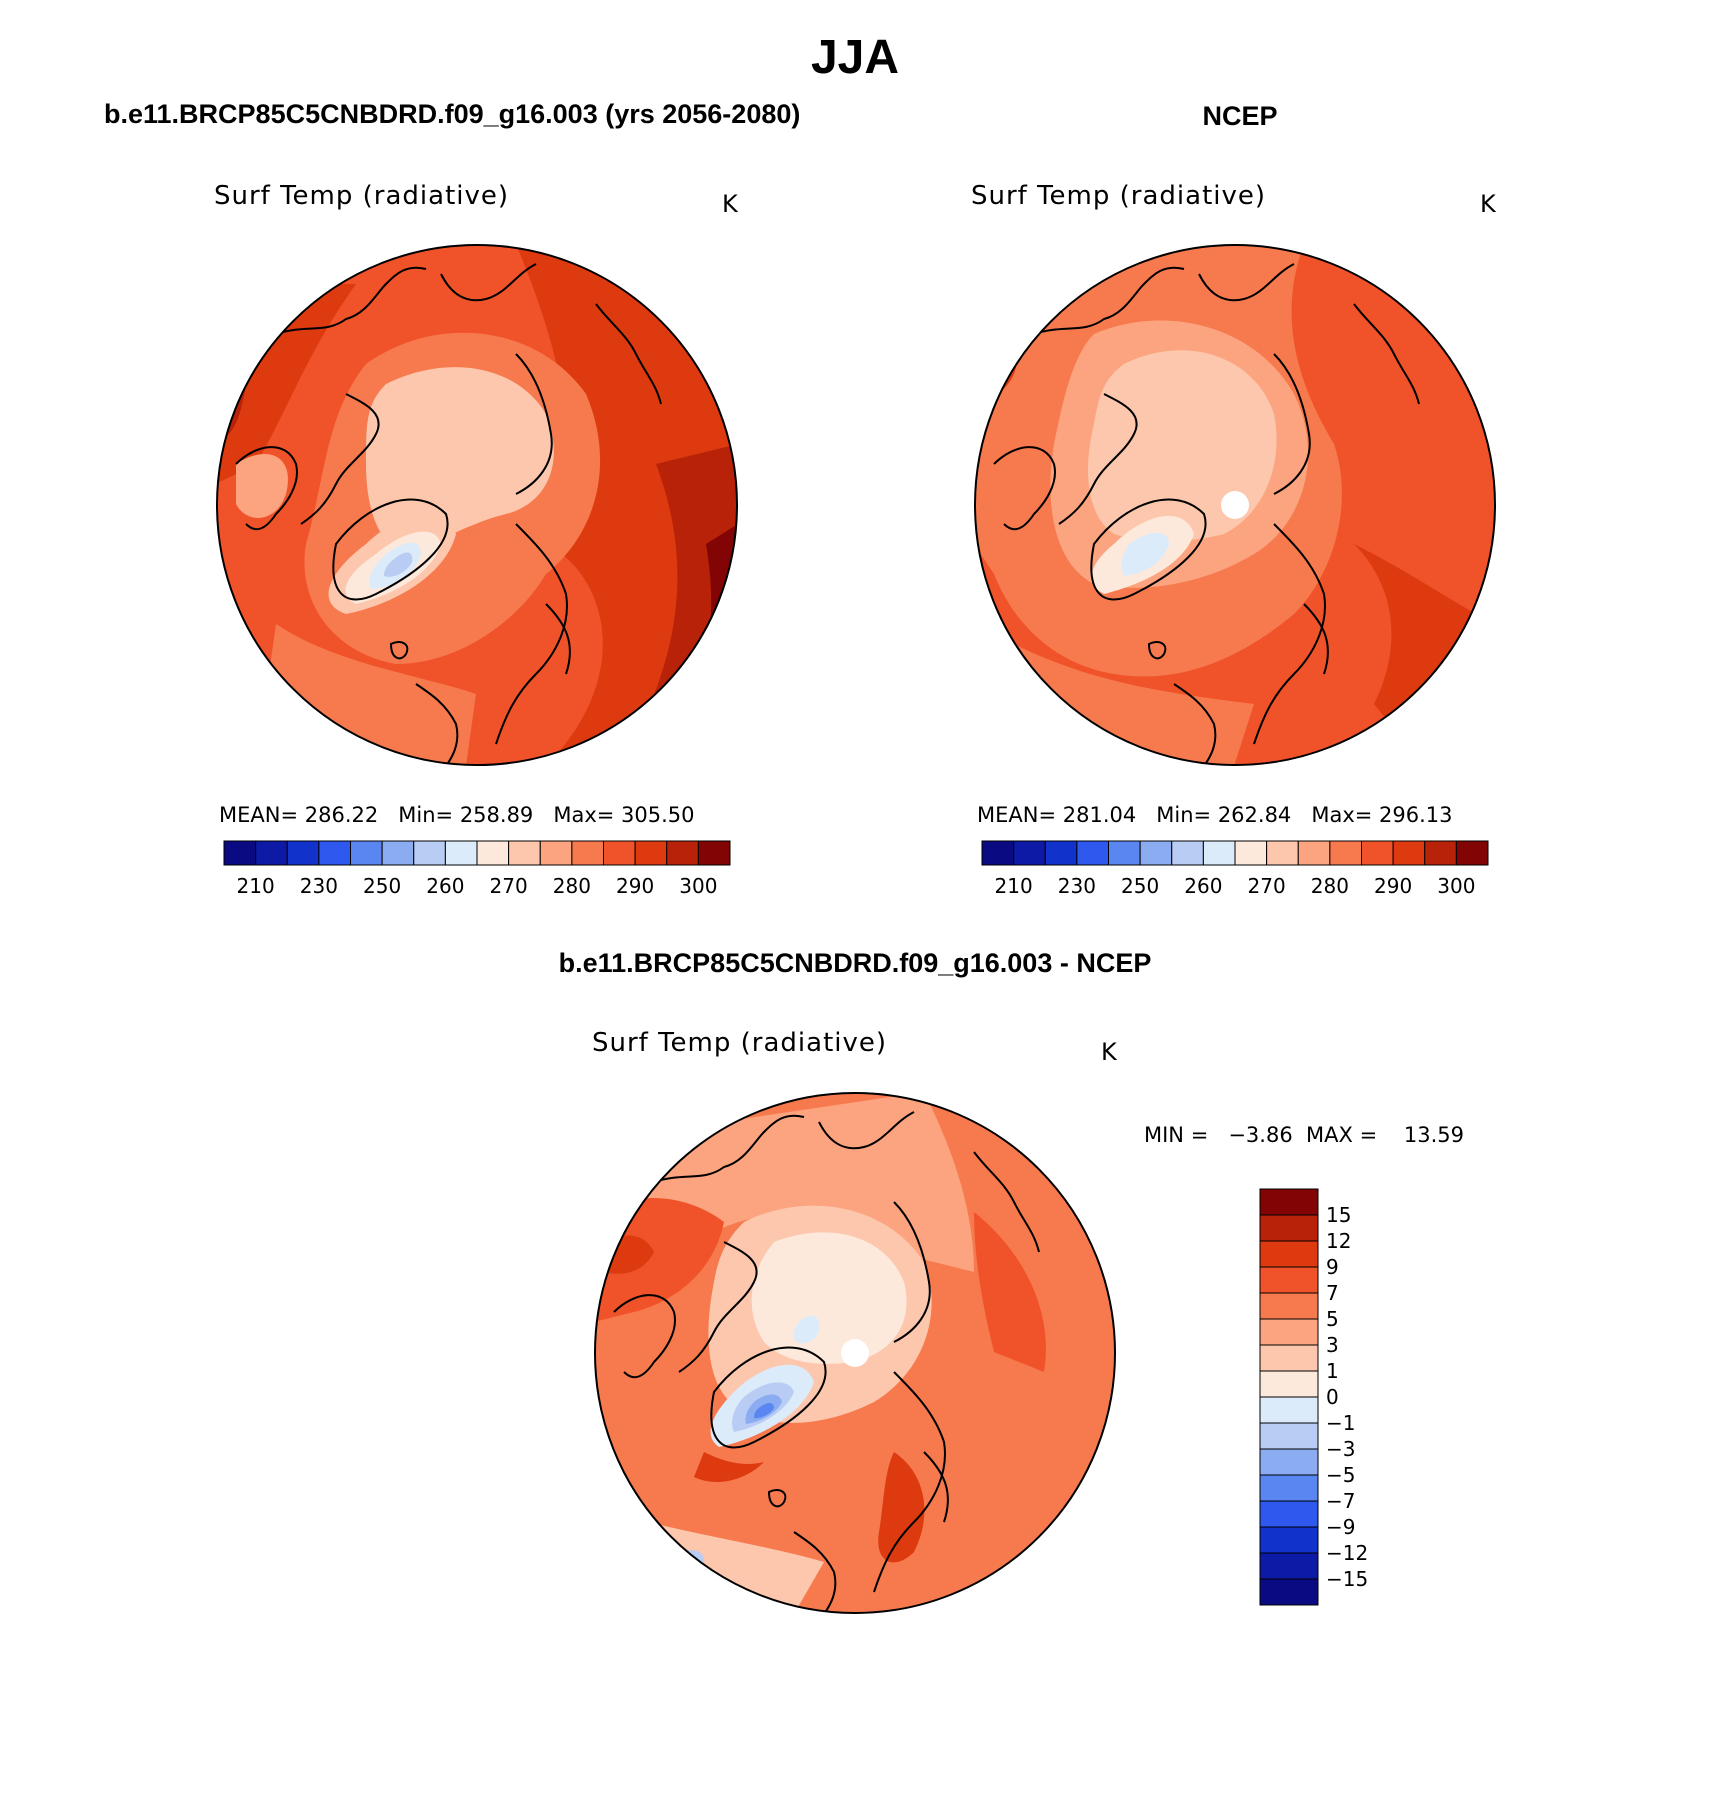 The height and width of the screenshot is (1813, 1710). Describe the element at coordinates (764, 1410) in the screenshot. I see `diff-band-midblue-greenland` at that location.